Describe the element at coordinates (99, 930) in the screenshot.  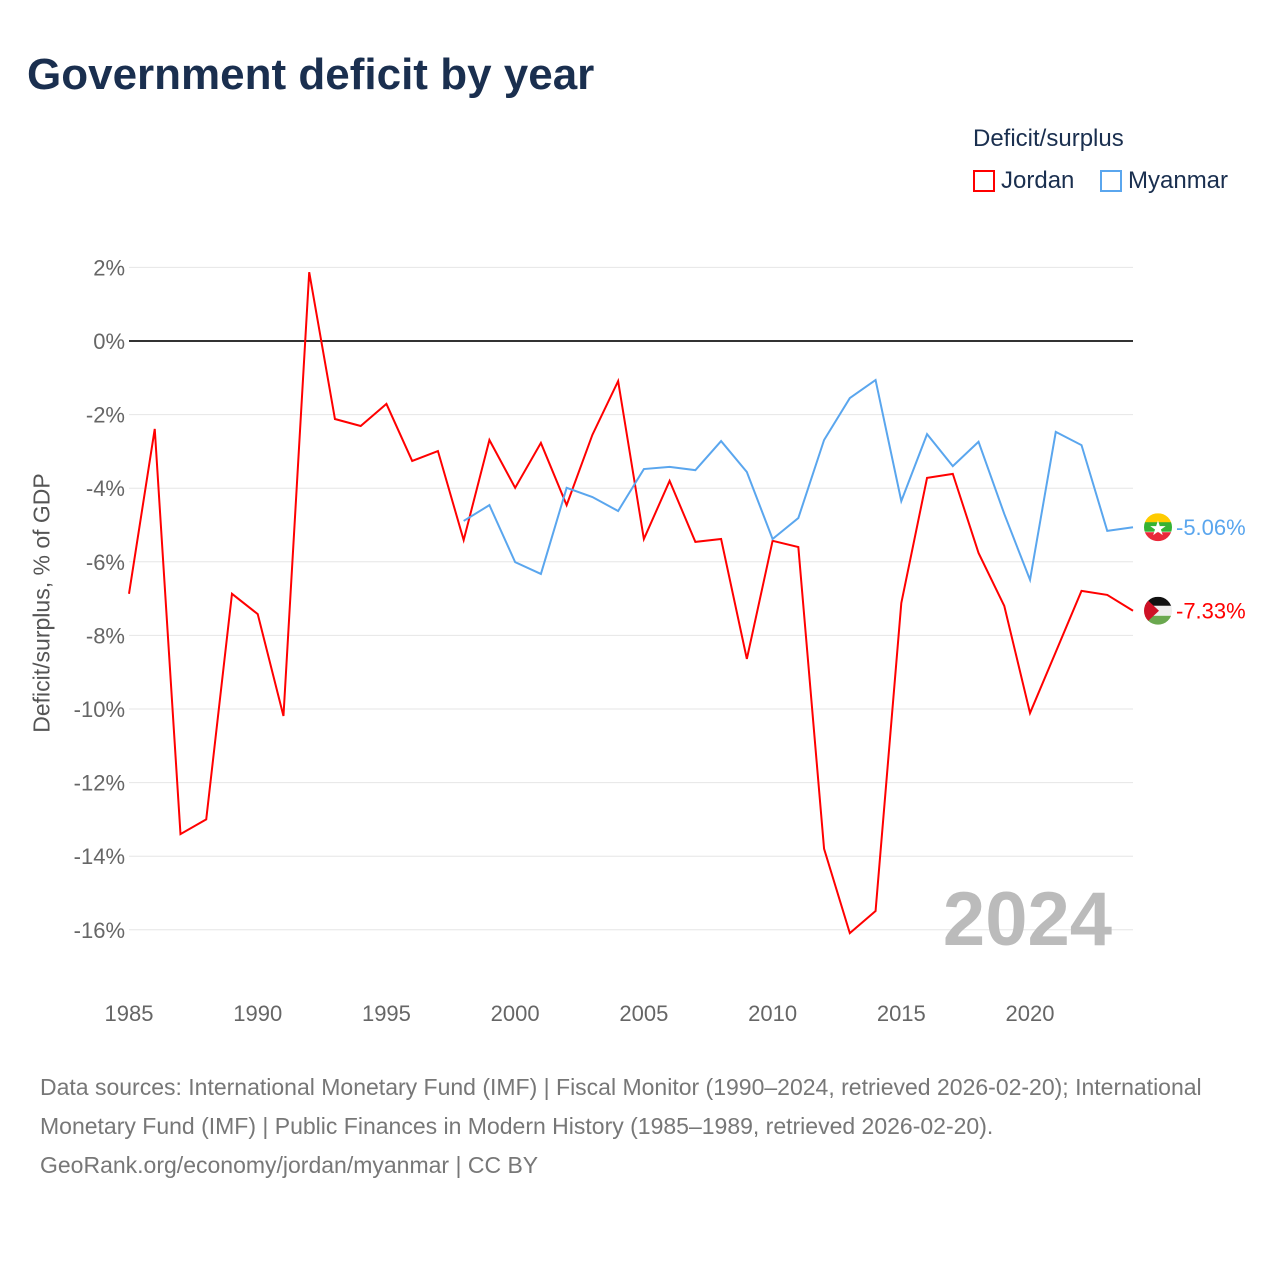
I see `y-tick-label: -16%` at that location.